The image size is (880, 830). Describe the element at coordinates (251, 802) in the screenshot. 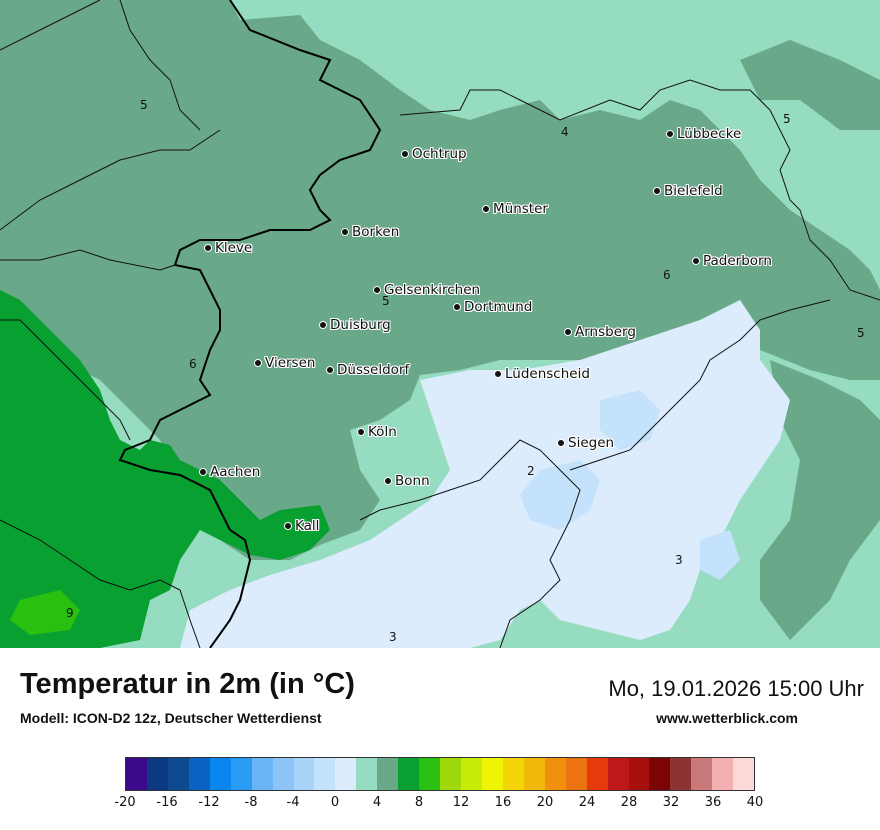

I see `legend-tick-label: -8` at that location.